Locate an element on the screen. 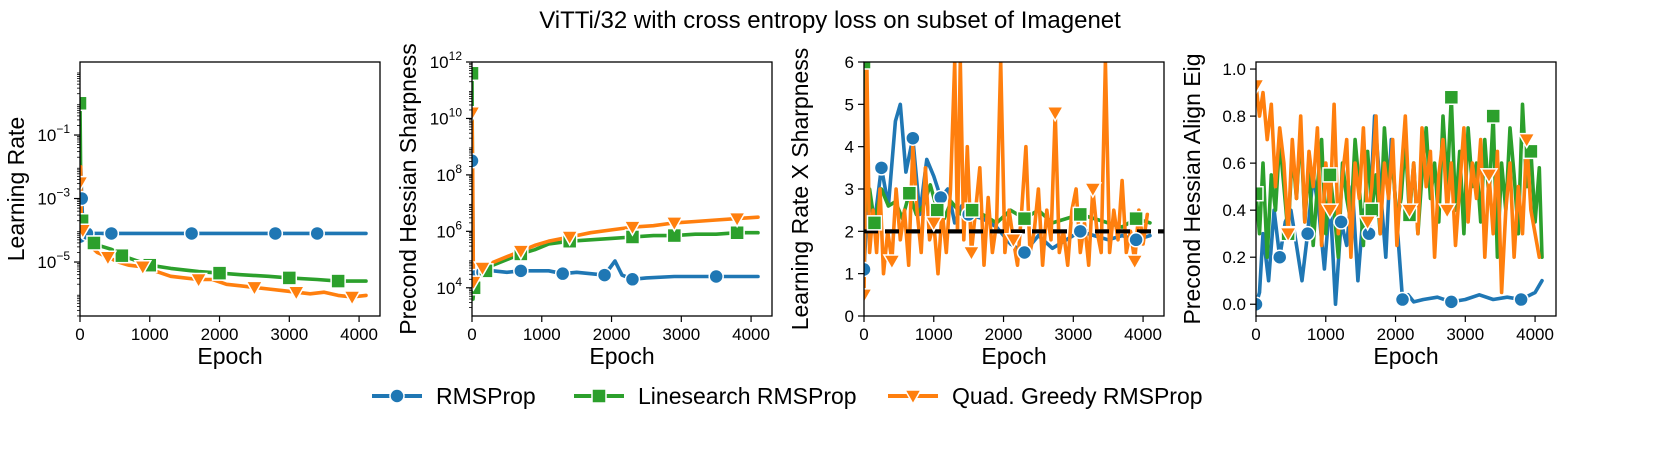  y-tick-label: 0.4 is located at coordinates (1234, 210).